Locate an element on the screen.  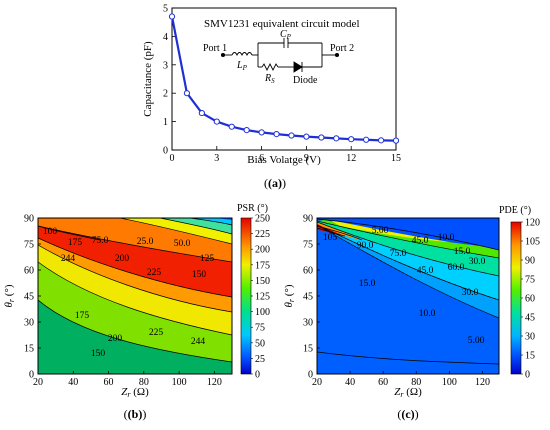
contour-label: 200 is located at coordinates (122, 259).